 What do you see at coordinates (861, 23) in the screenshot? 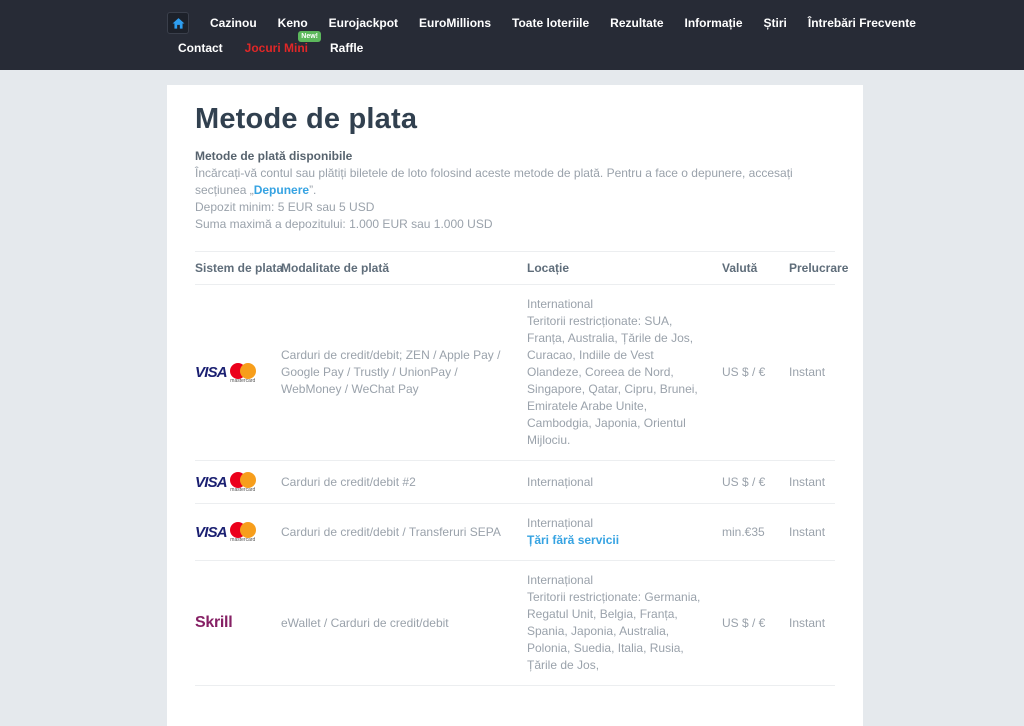
I see `nav-item-intrebari-frecvente: Întrebări Frecvente` at bounding box center [861, 23].